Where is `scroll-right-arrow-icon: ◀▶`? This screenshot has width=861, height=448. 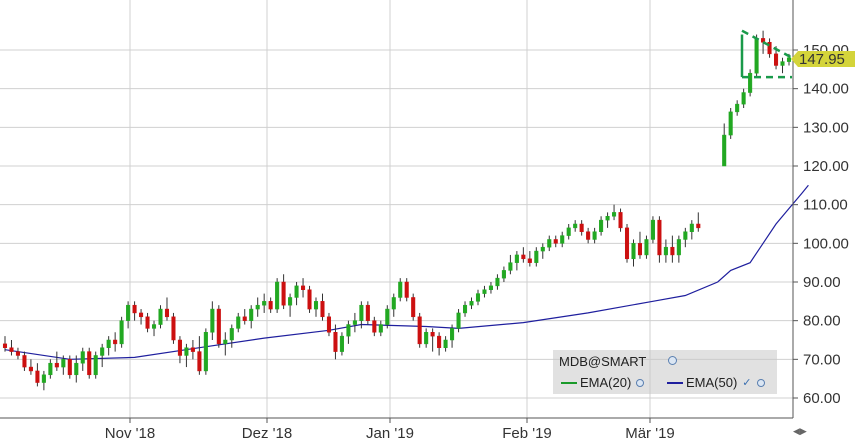
scroll-right-arrow-icon: ◀▶ is located at coordinates (800, 431).